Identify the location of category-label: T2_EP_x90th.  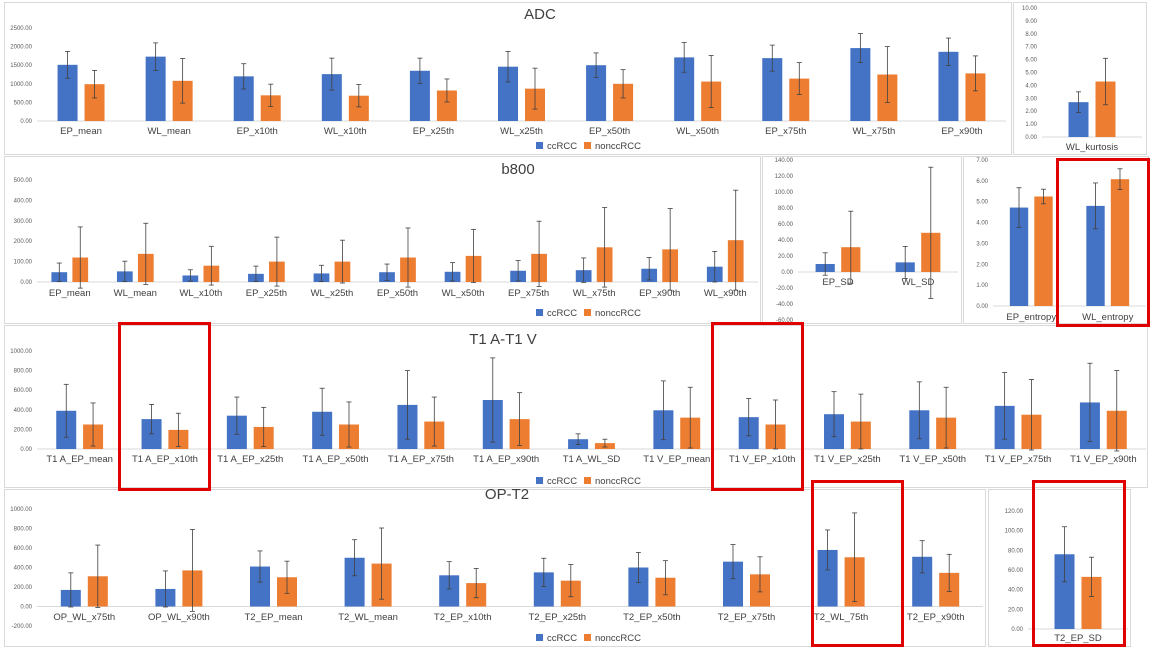
(936, 617).